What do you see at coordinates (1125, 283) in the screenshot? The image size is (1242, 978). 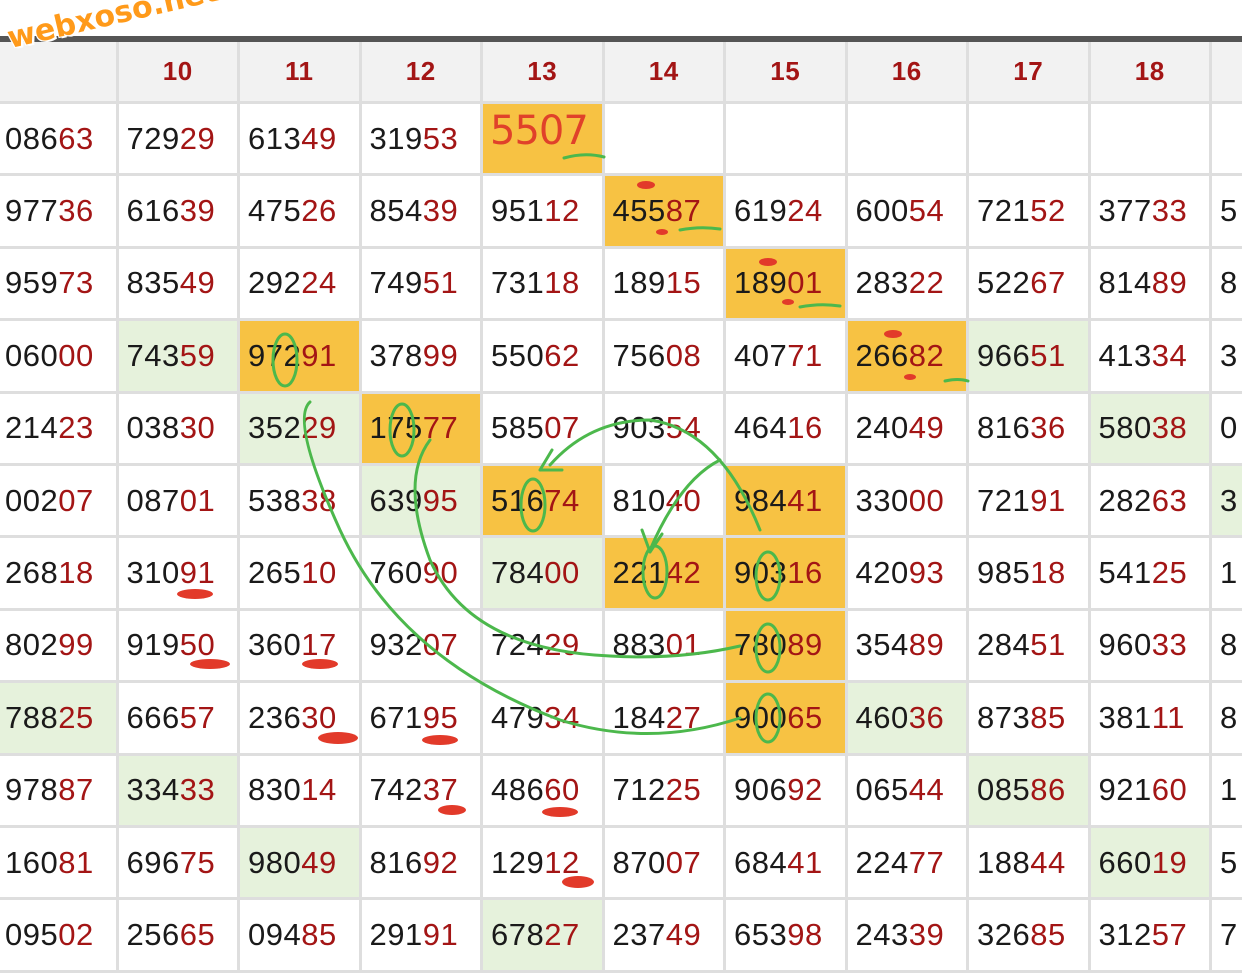 I see `number-lead: 814` at bounding box center [1125, 283].